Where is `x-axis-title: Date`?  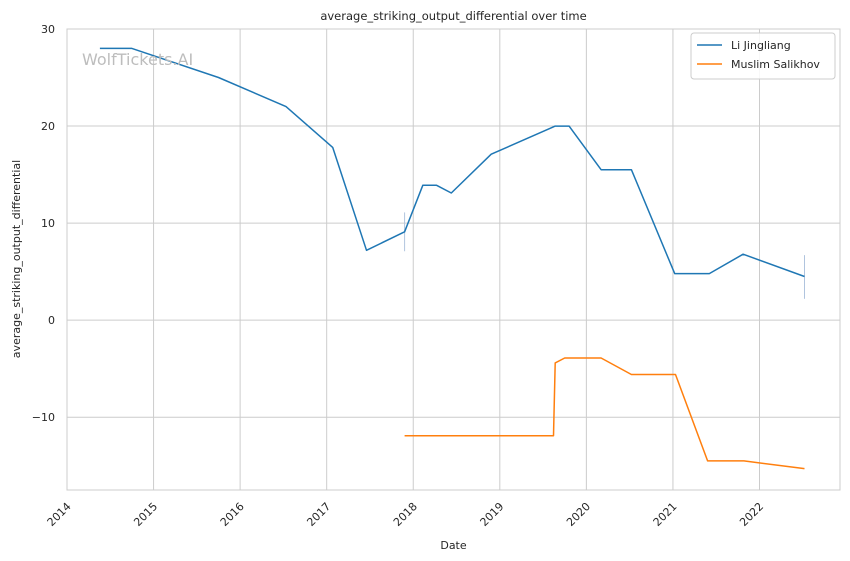 x-axis-title: Date is located at coordinates (453, 545).